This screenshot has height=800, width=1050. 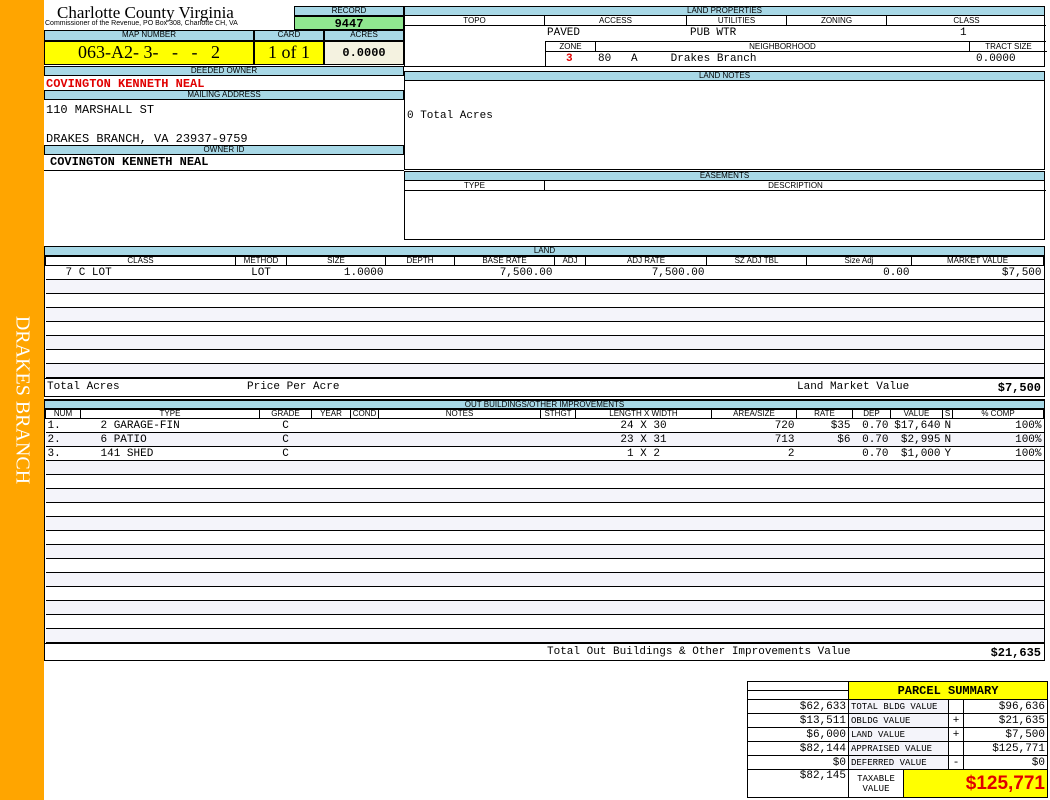 I want to click on summary-operator: +, so click(x=956, y=720).